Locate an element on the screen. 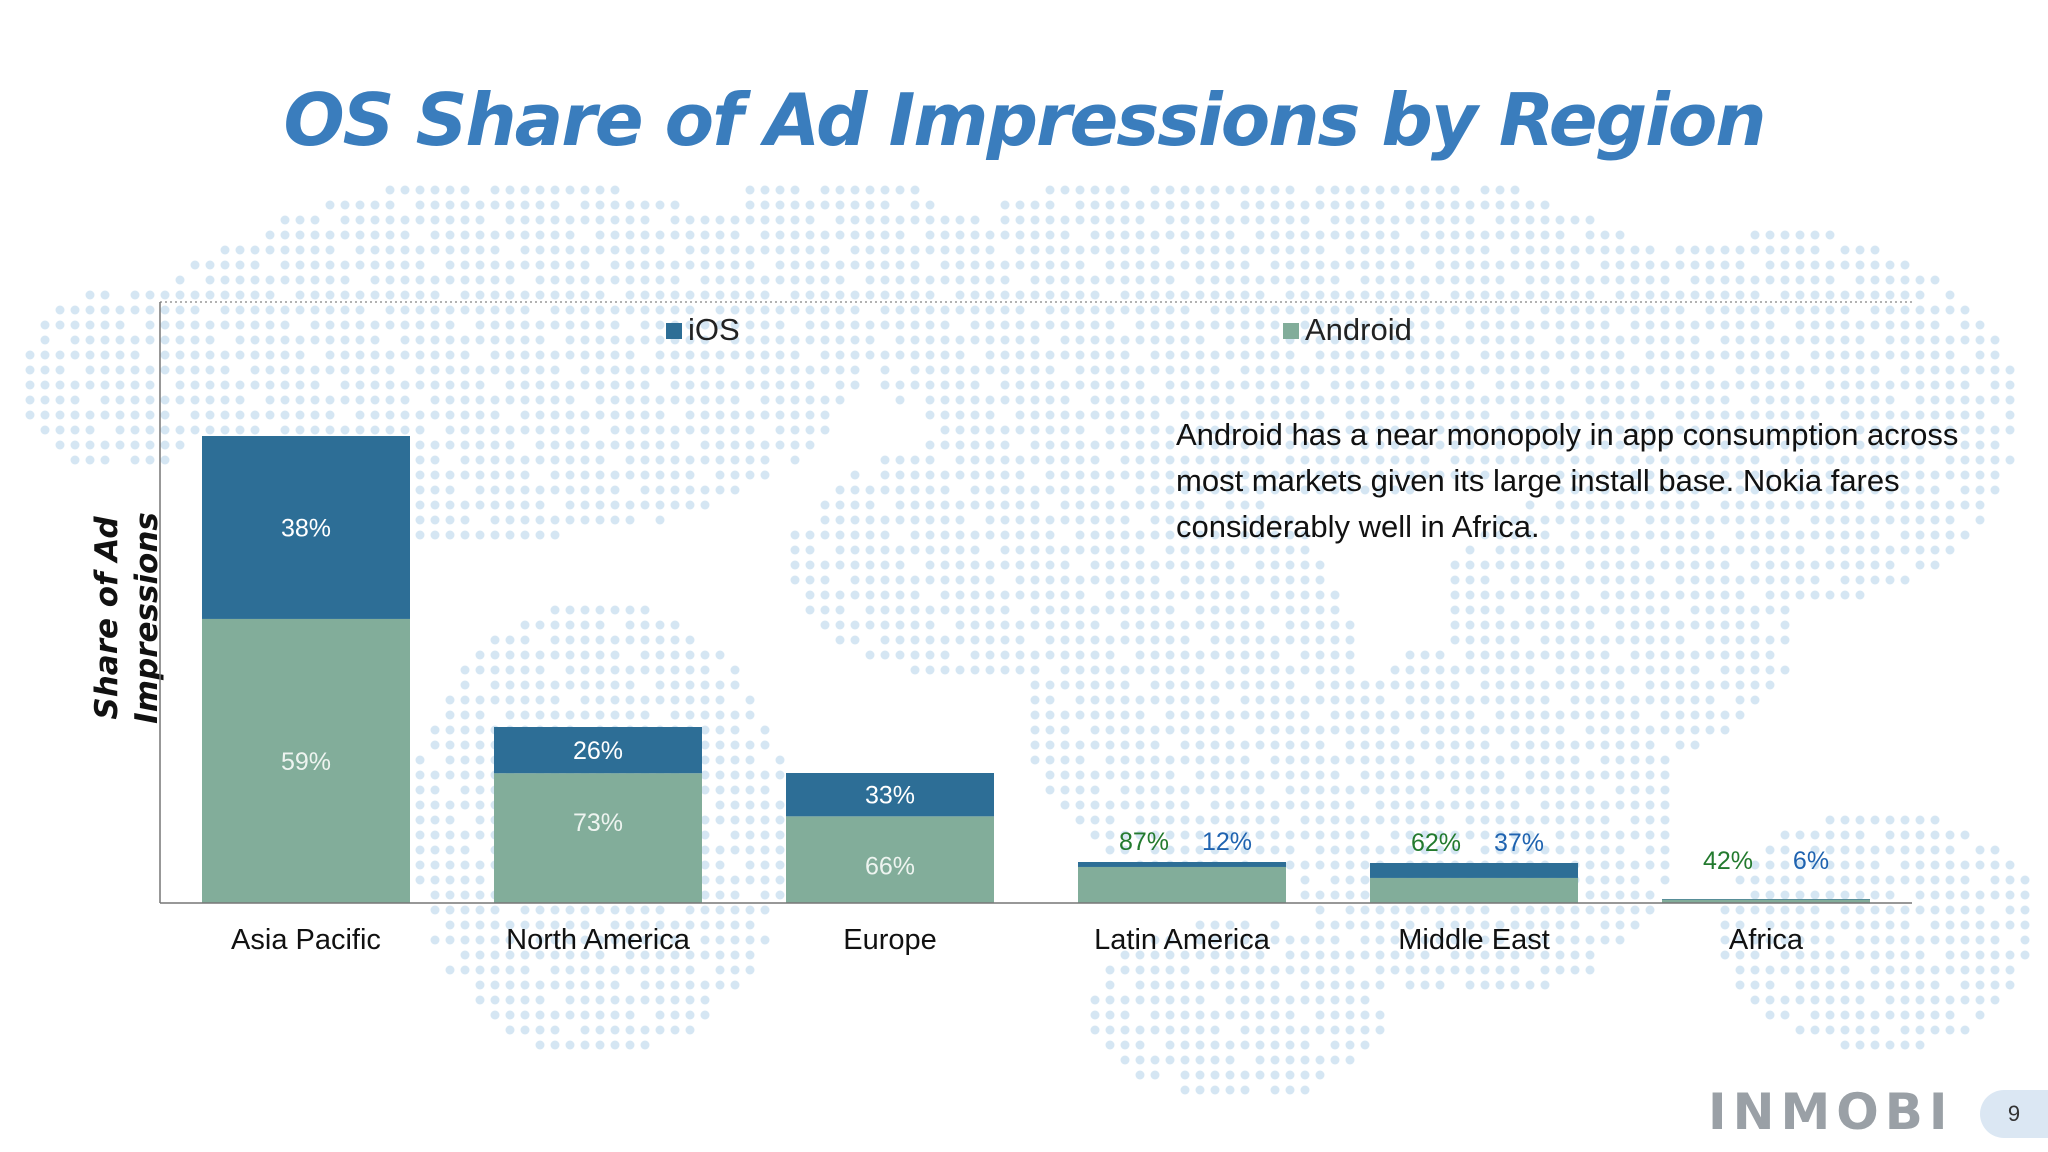 Image resolution: width=2048 pixels, height=1152 pixels. x-tick-label-1: North America is located at coordinates (598, 940).